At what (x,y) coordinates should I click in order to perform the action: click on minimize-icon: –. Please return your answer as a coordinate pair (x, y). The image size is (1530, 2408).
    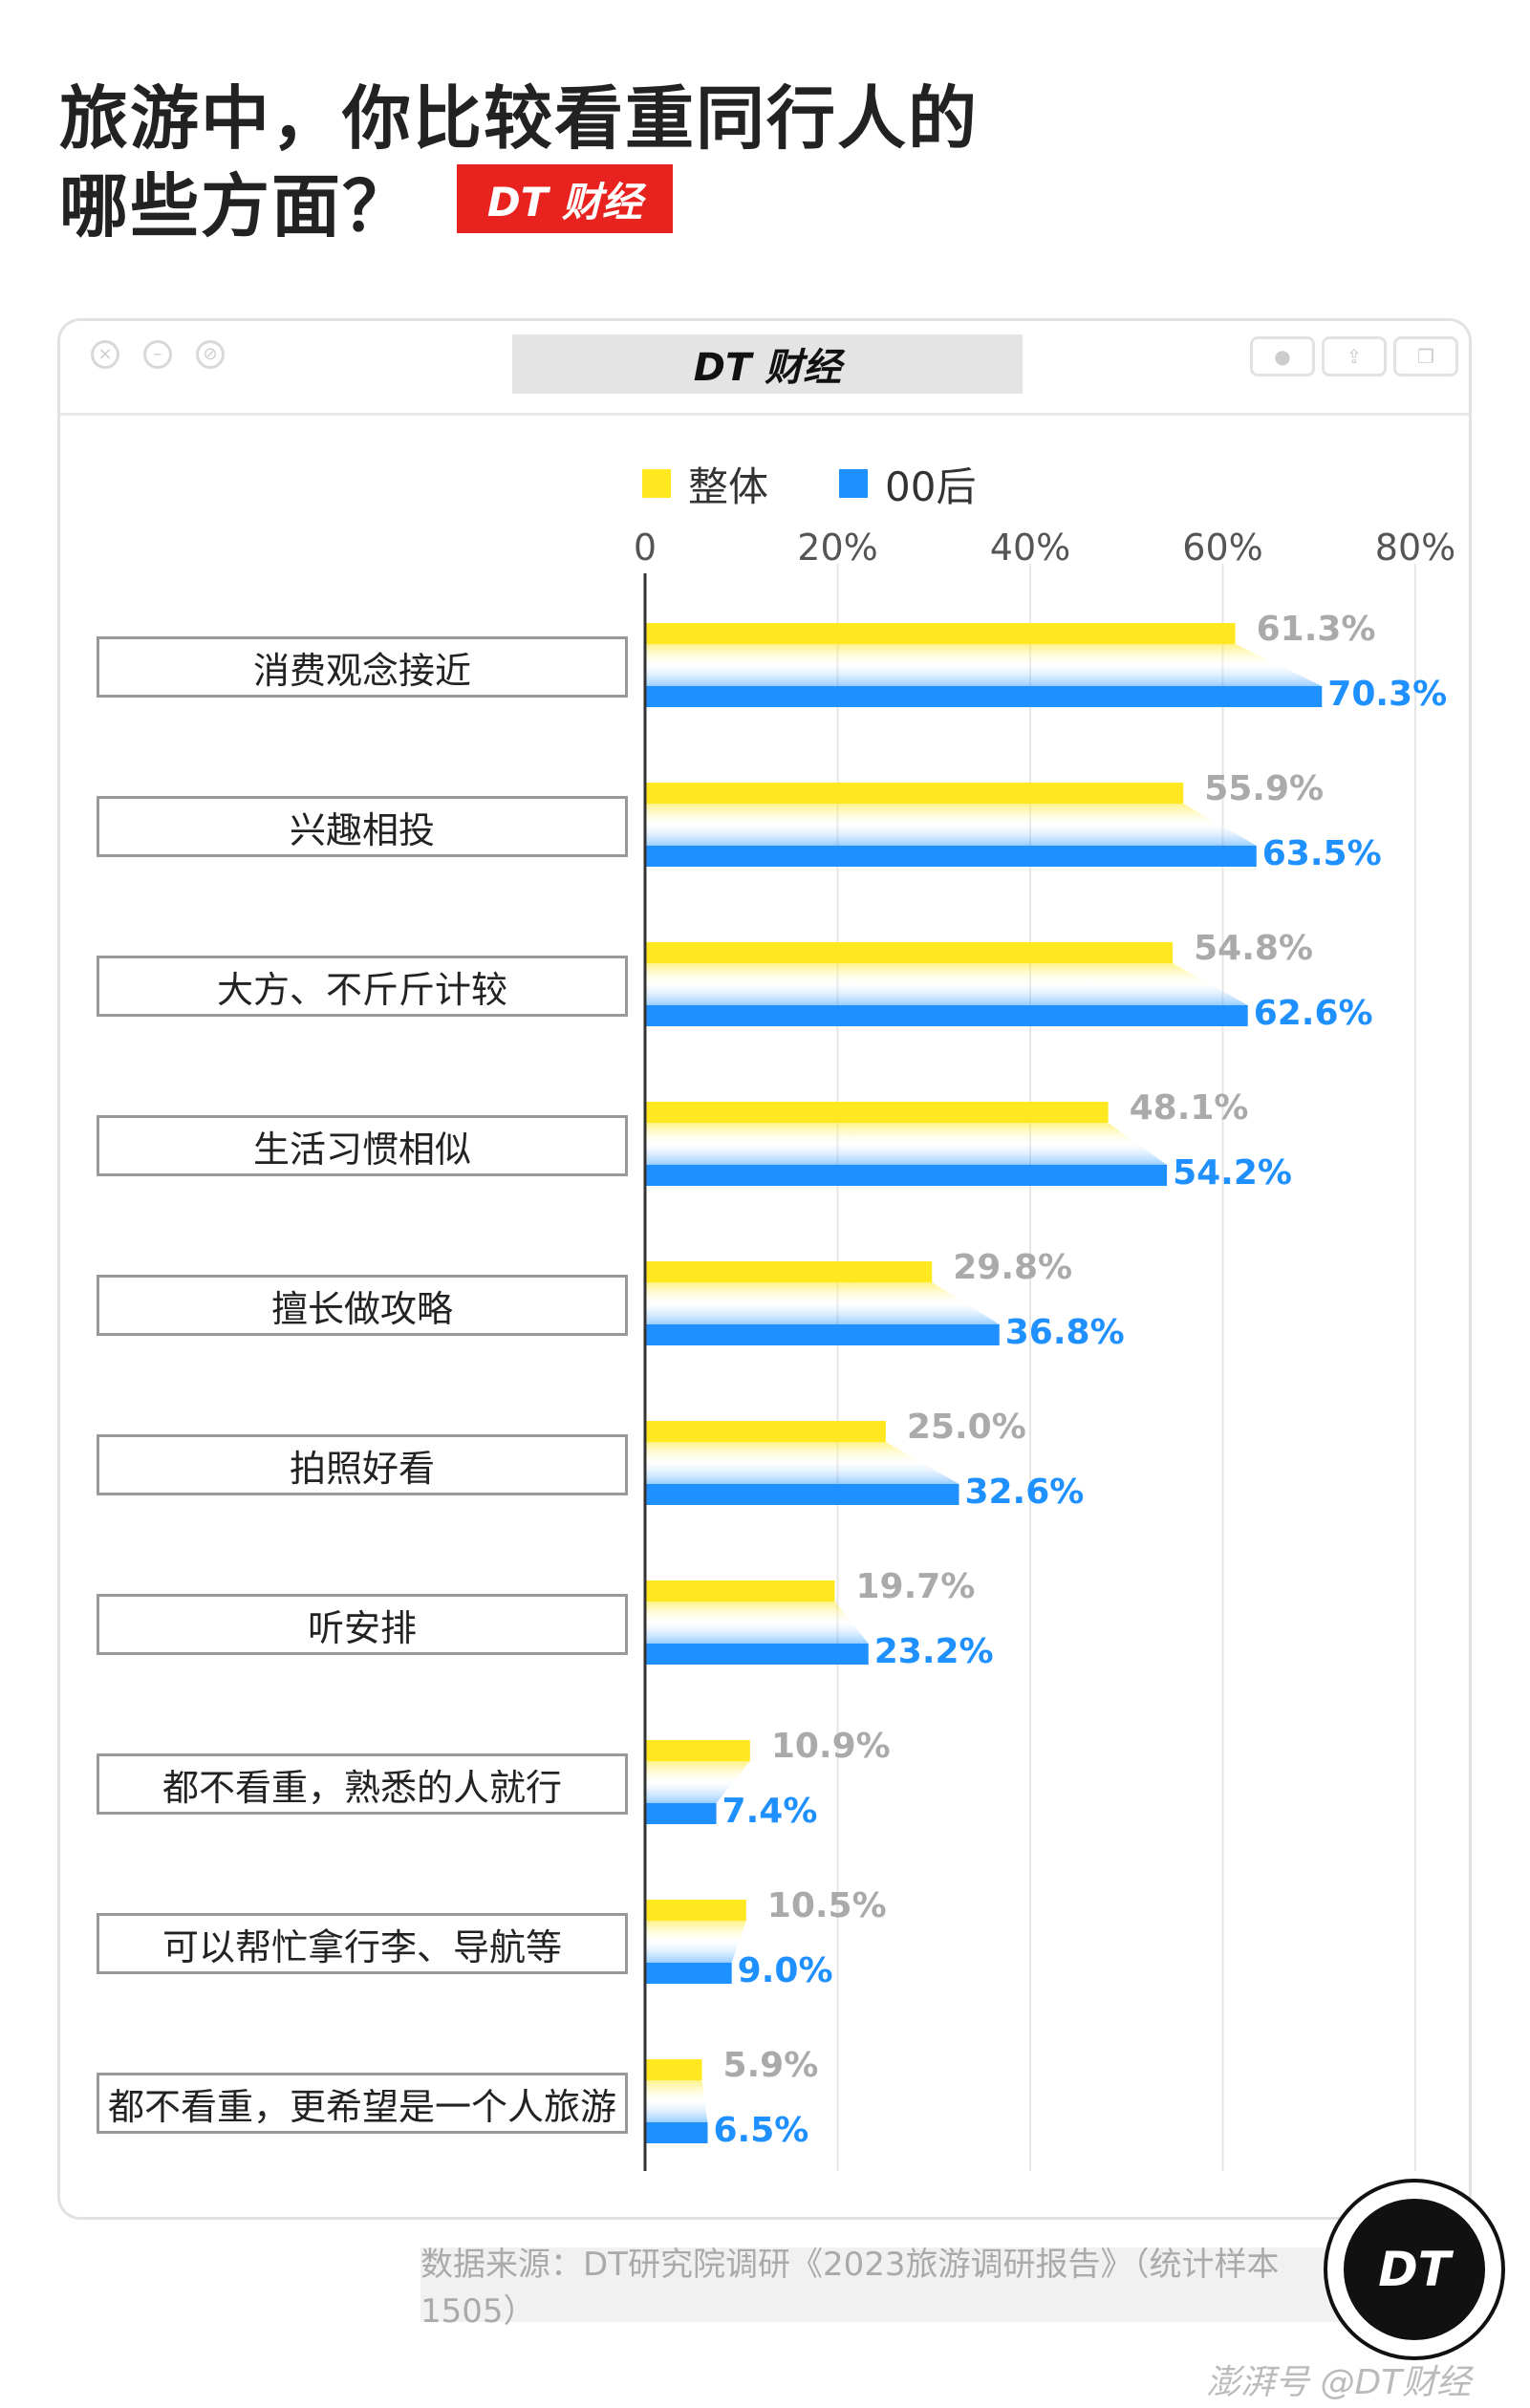
    Looking at the image, I should click on (157, 354).